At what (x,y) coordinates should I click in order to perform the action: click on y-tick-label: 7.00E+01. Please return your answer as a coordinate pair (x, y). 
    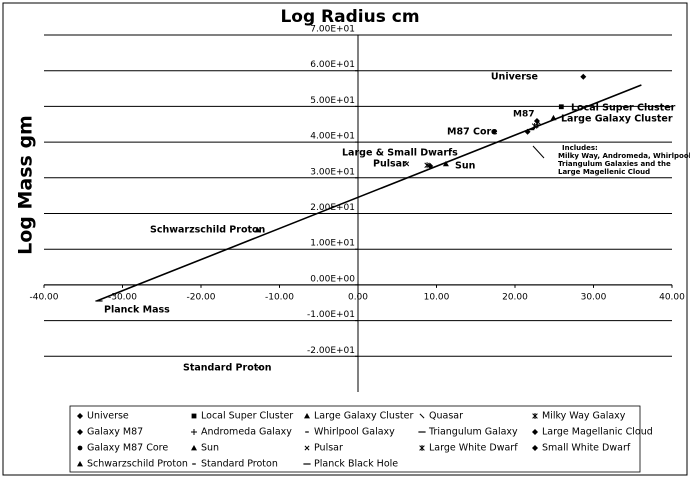
    Looking at the image, I should click on (332, 30).